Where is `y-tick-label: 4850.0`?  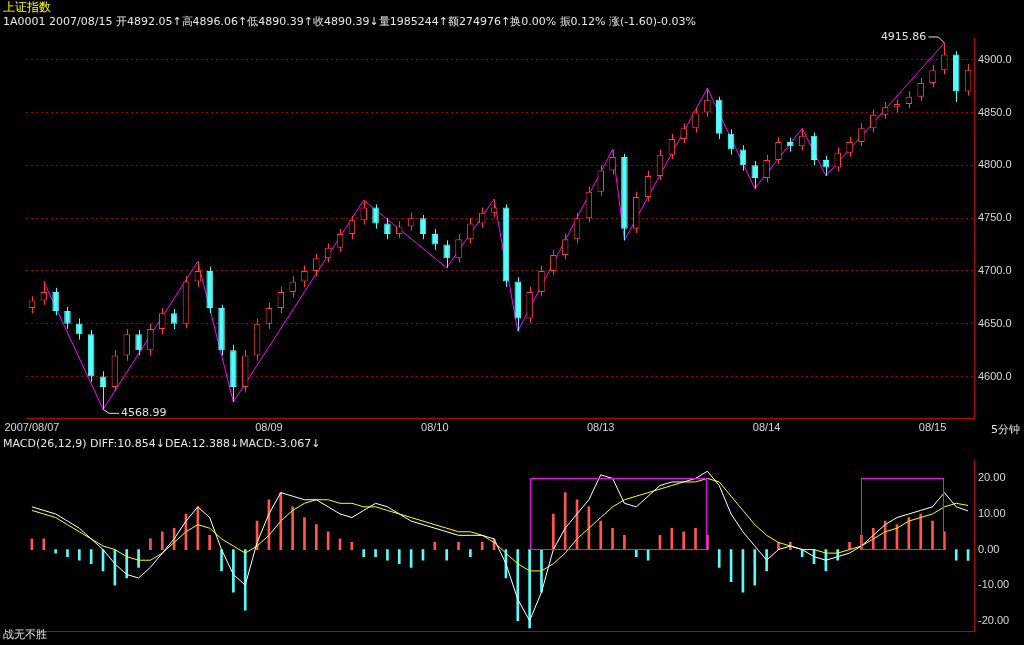 y-tick-label: 4850.0 is located at coordinates (995, 111).